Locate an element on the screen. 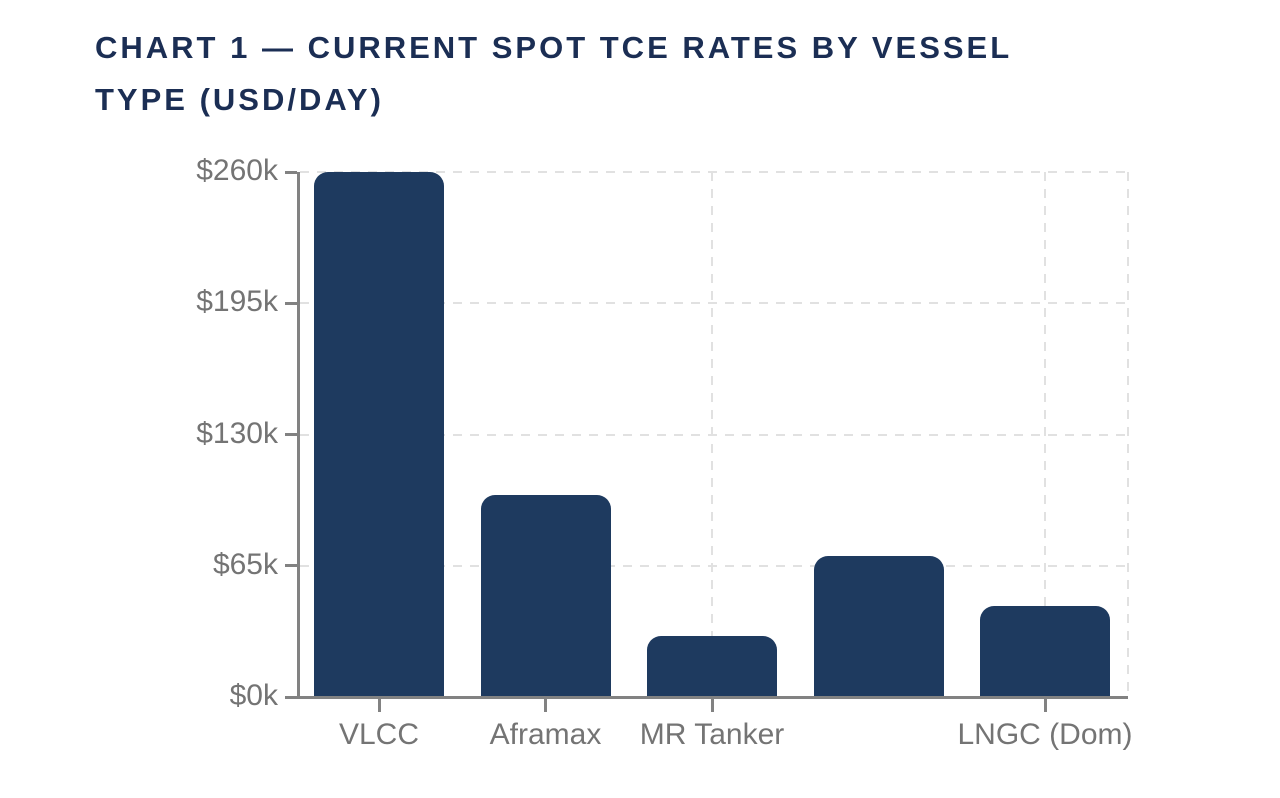 The height and width of the screenshot is (798, 1280). chart-title-line-2: TYPE (USD/DAY) is located at coordinates (239, 99).